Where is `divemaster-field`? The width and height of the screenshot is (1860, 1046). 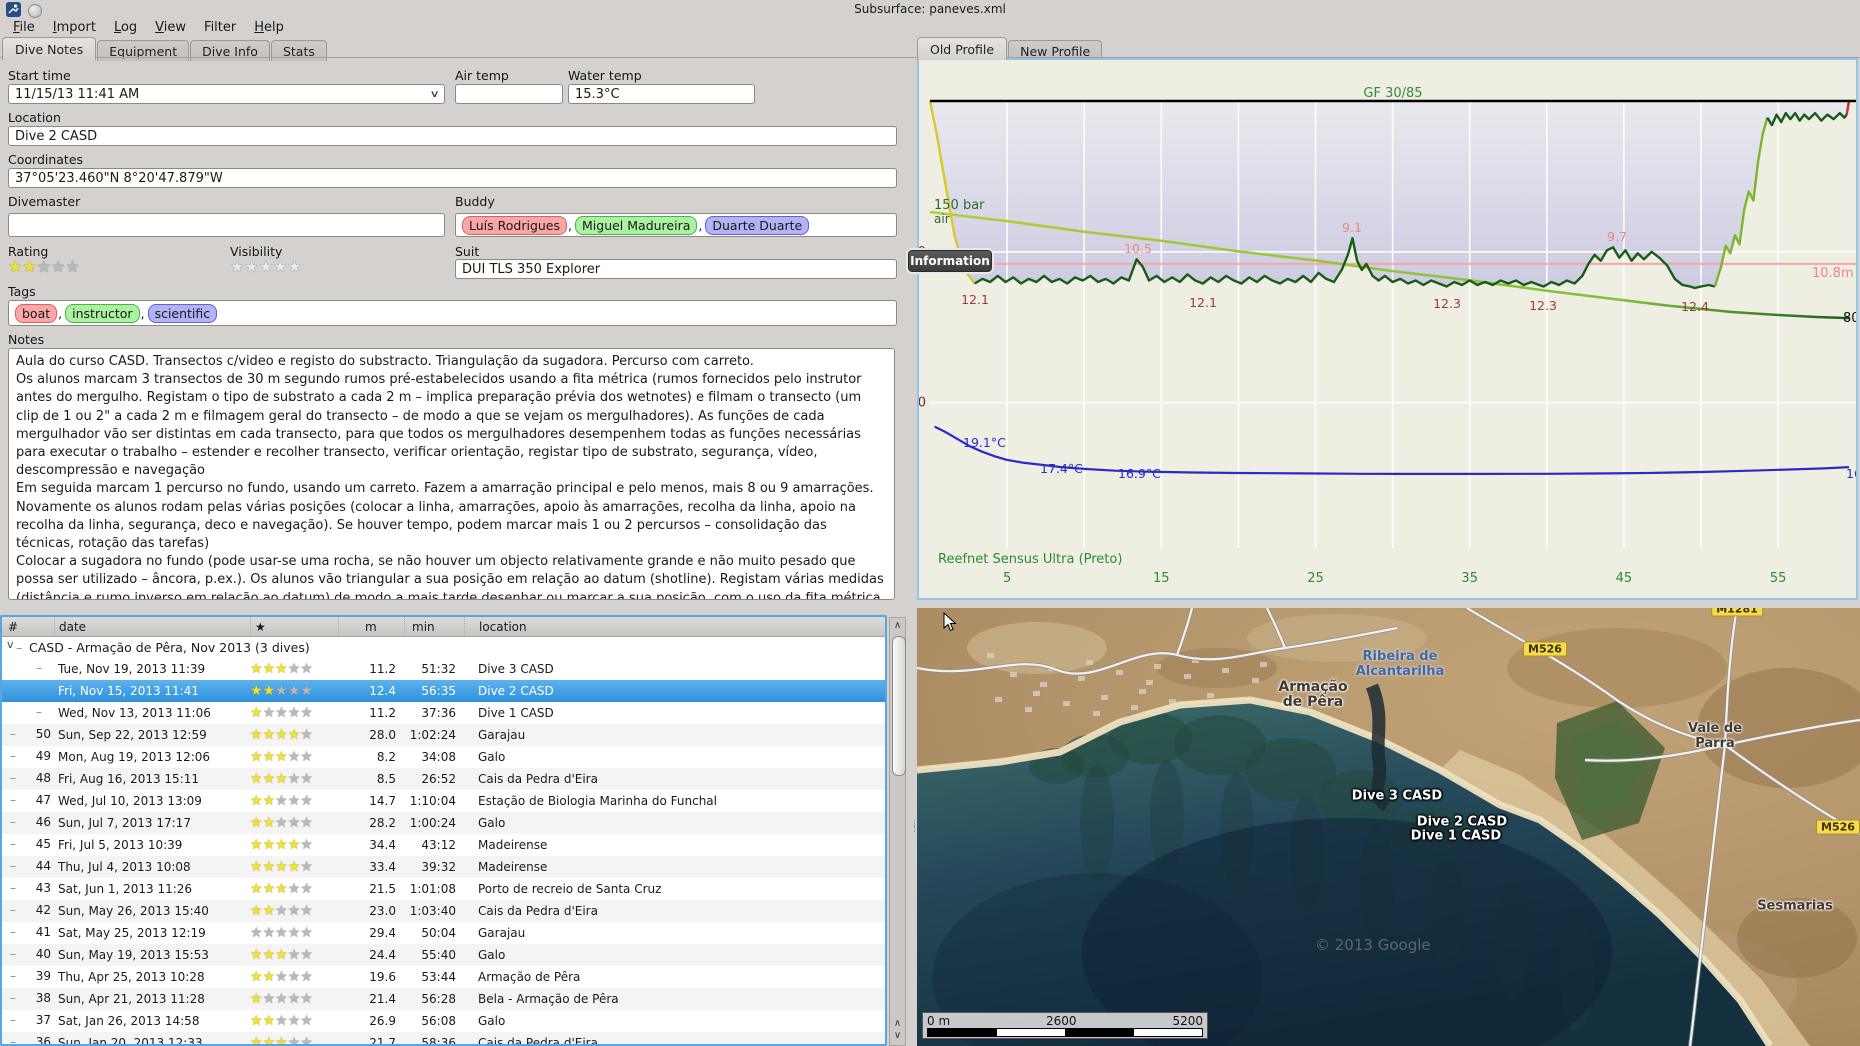
divemaster-field is located at coordinates (226, 225).